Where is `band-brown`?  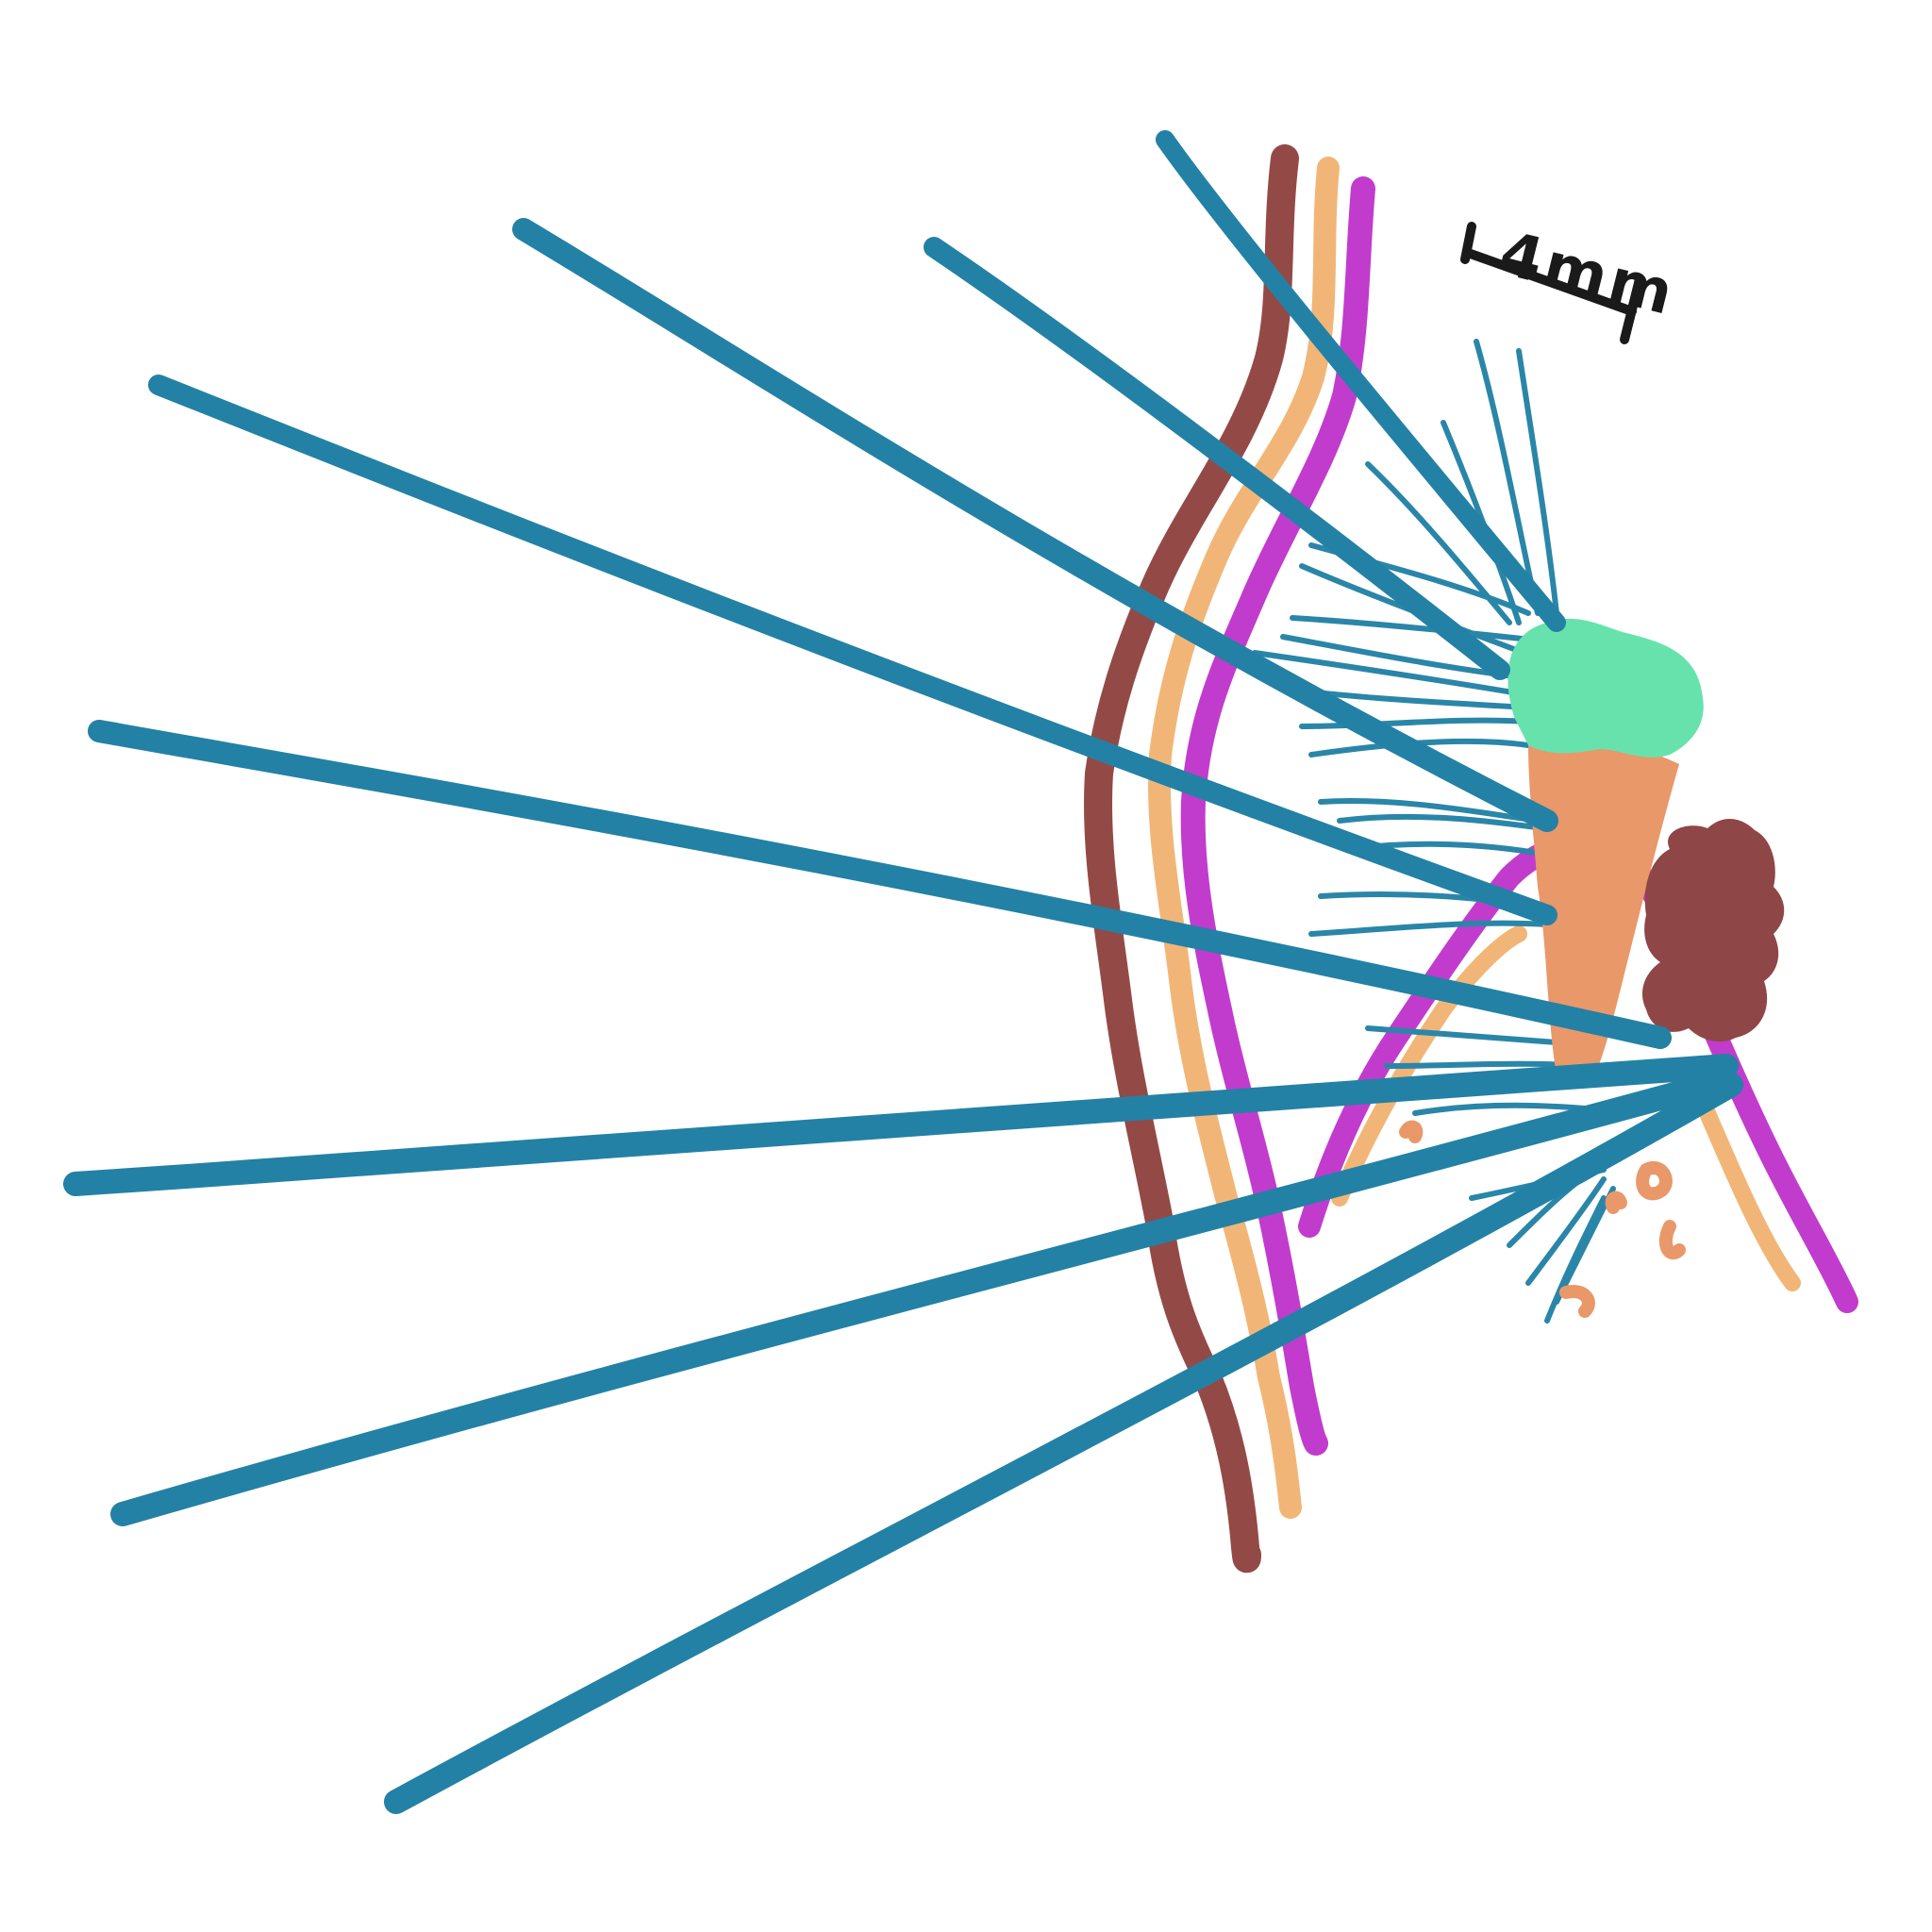
band-brown is located at coordinates (1191, 859).